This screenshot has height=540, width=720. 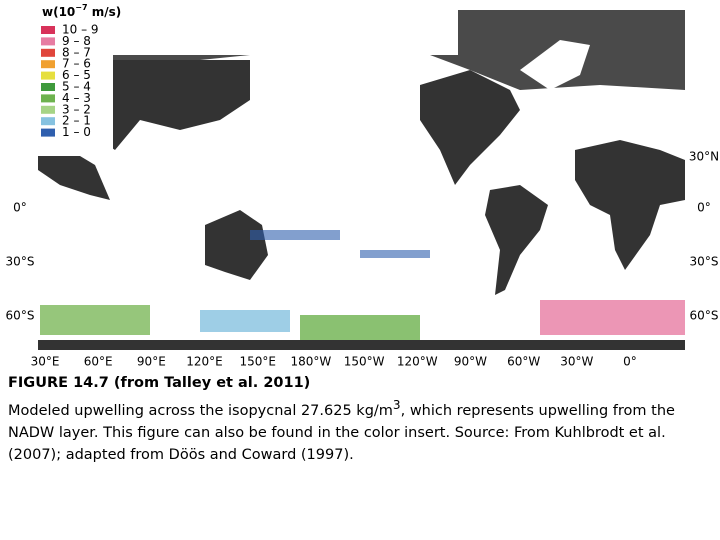 What do you see at coordinates (523, 362) in the screenshot?
I see `longitude-label: 60°W` at bounding box center [523, 362].